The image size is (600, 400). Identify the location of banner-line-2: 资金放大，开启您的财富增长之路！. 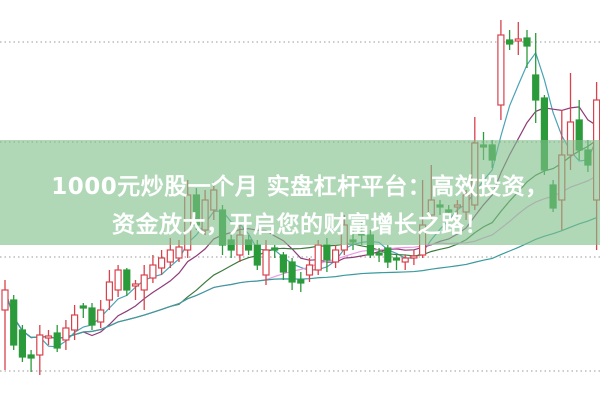
(300, 225).